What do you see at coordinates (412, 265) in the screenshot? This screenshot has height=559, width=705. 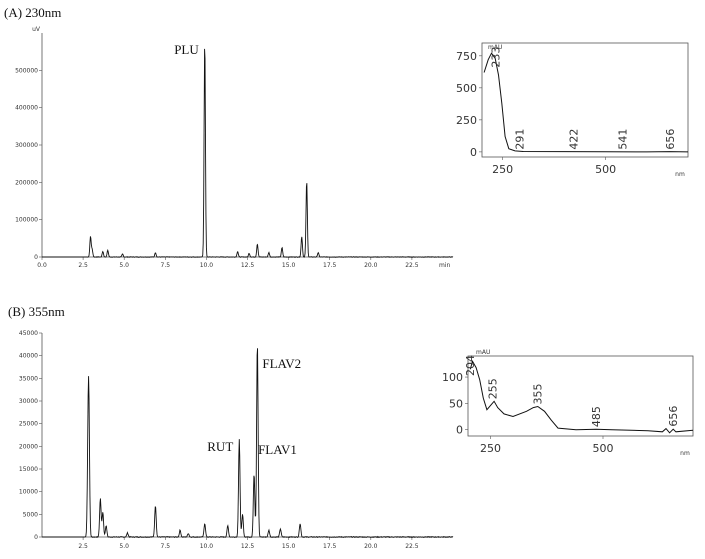 I see `chrom-a-xtick-label: 22.5` at bounding box center [412, 265].